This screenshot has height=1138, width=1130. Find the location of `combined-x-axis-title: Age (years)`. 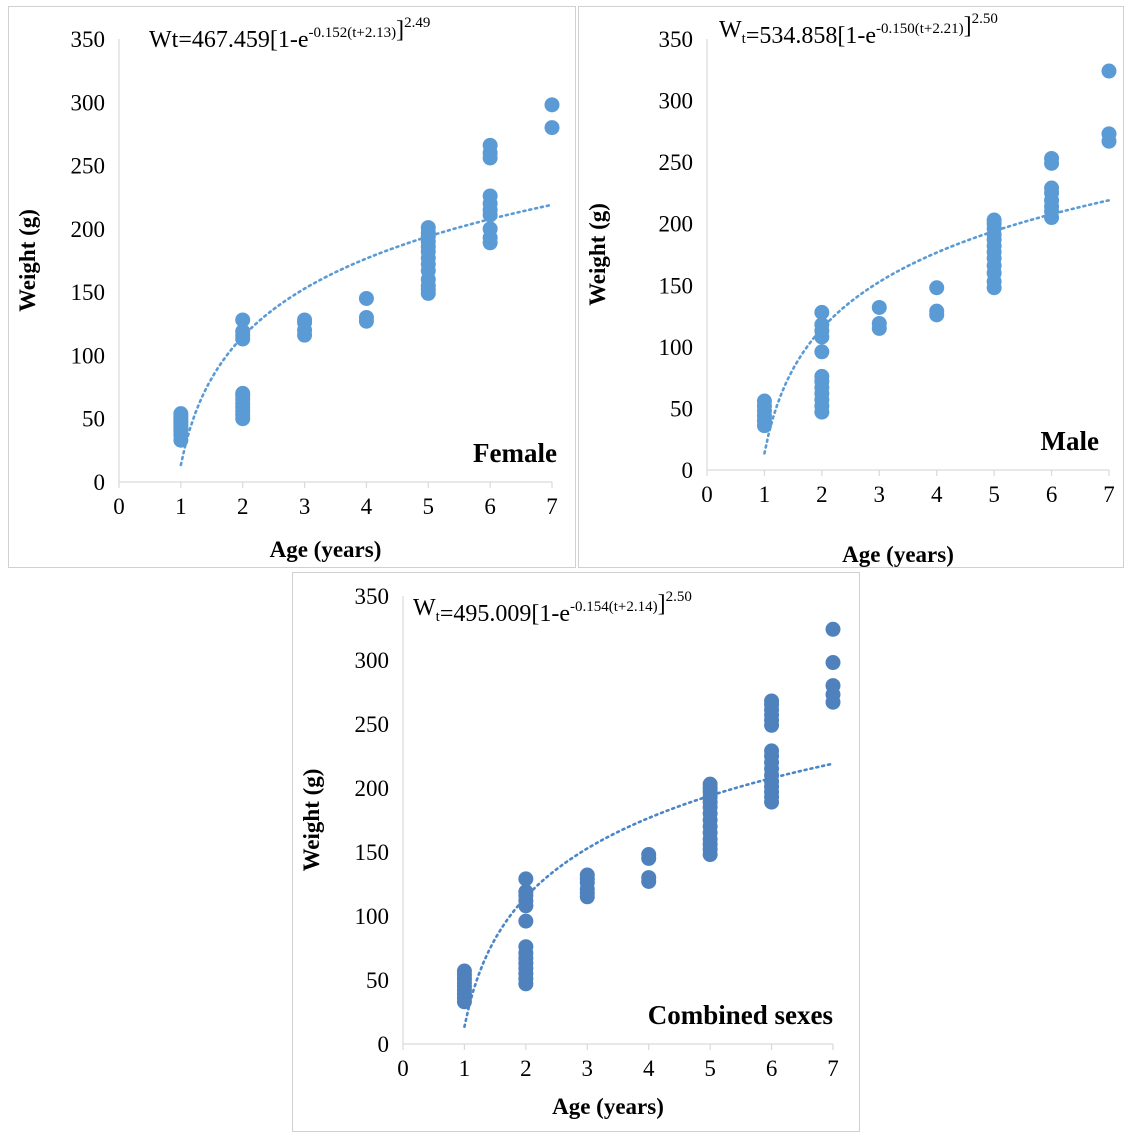

combined-x-axis-title: Age (years) is located at coordinates (608, 1106).